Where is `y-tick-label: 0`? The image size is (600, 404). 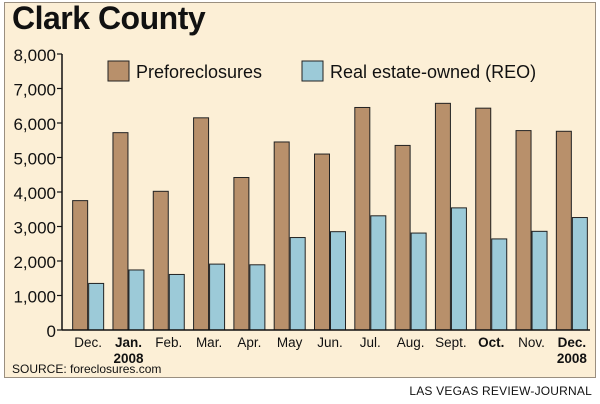 y-tick-label: 0 is located at coordinates (51, 331).